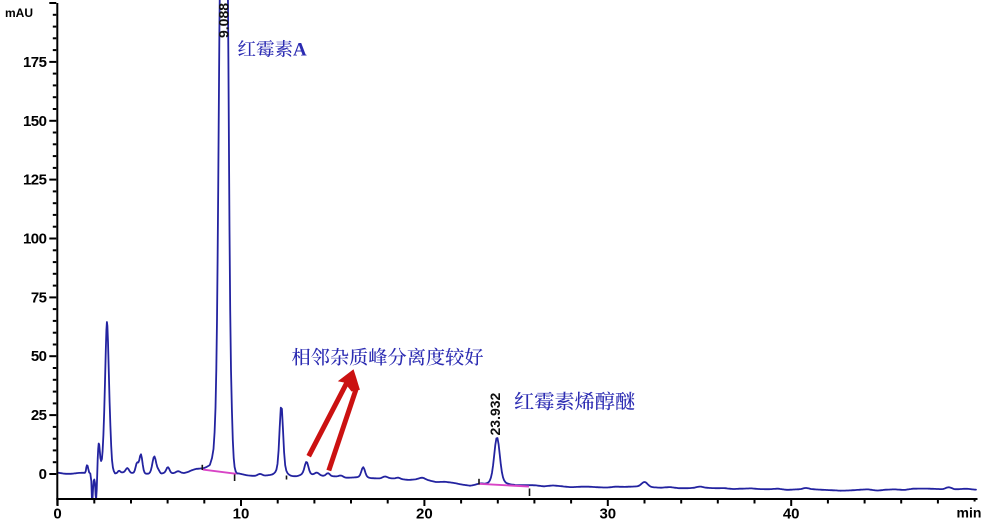  Describe the element at coordinates (19, 13) in the screenshot. I see `svg-text: mAU` at that location.